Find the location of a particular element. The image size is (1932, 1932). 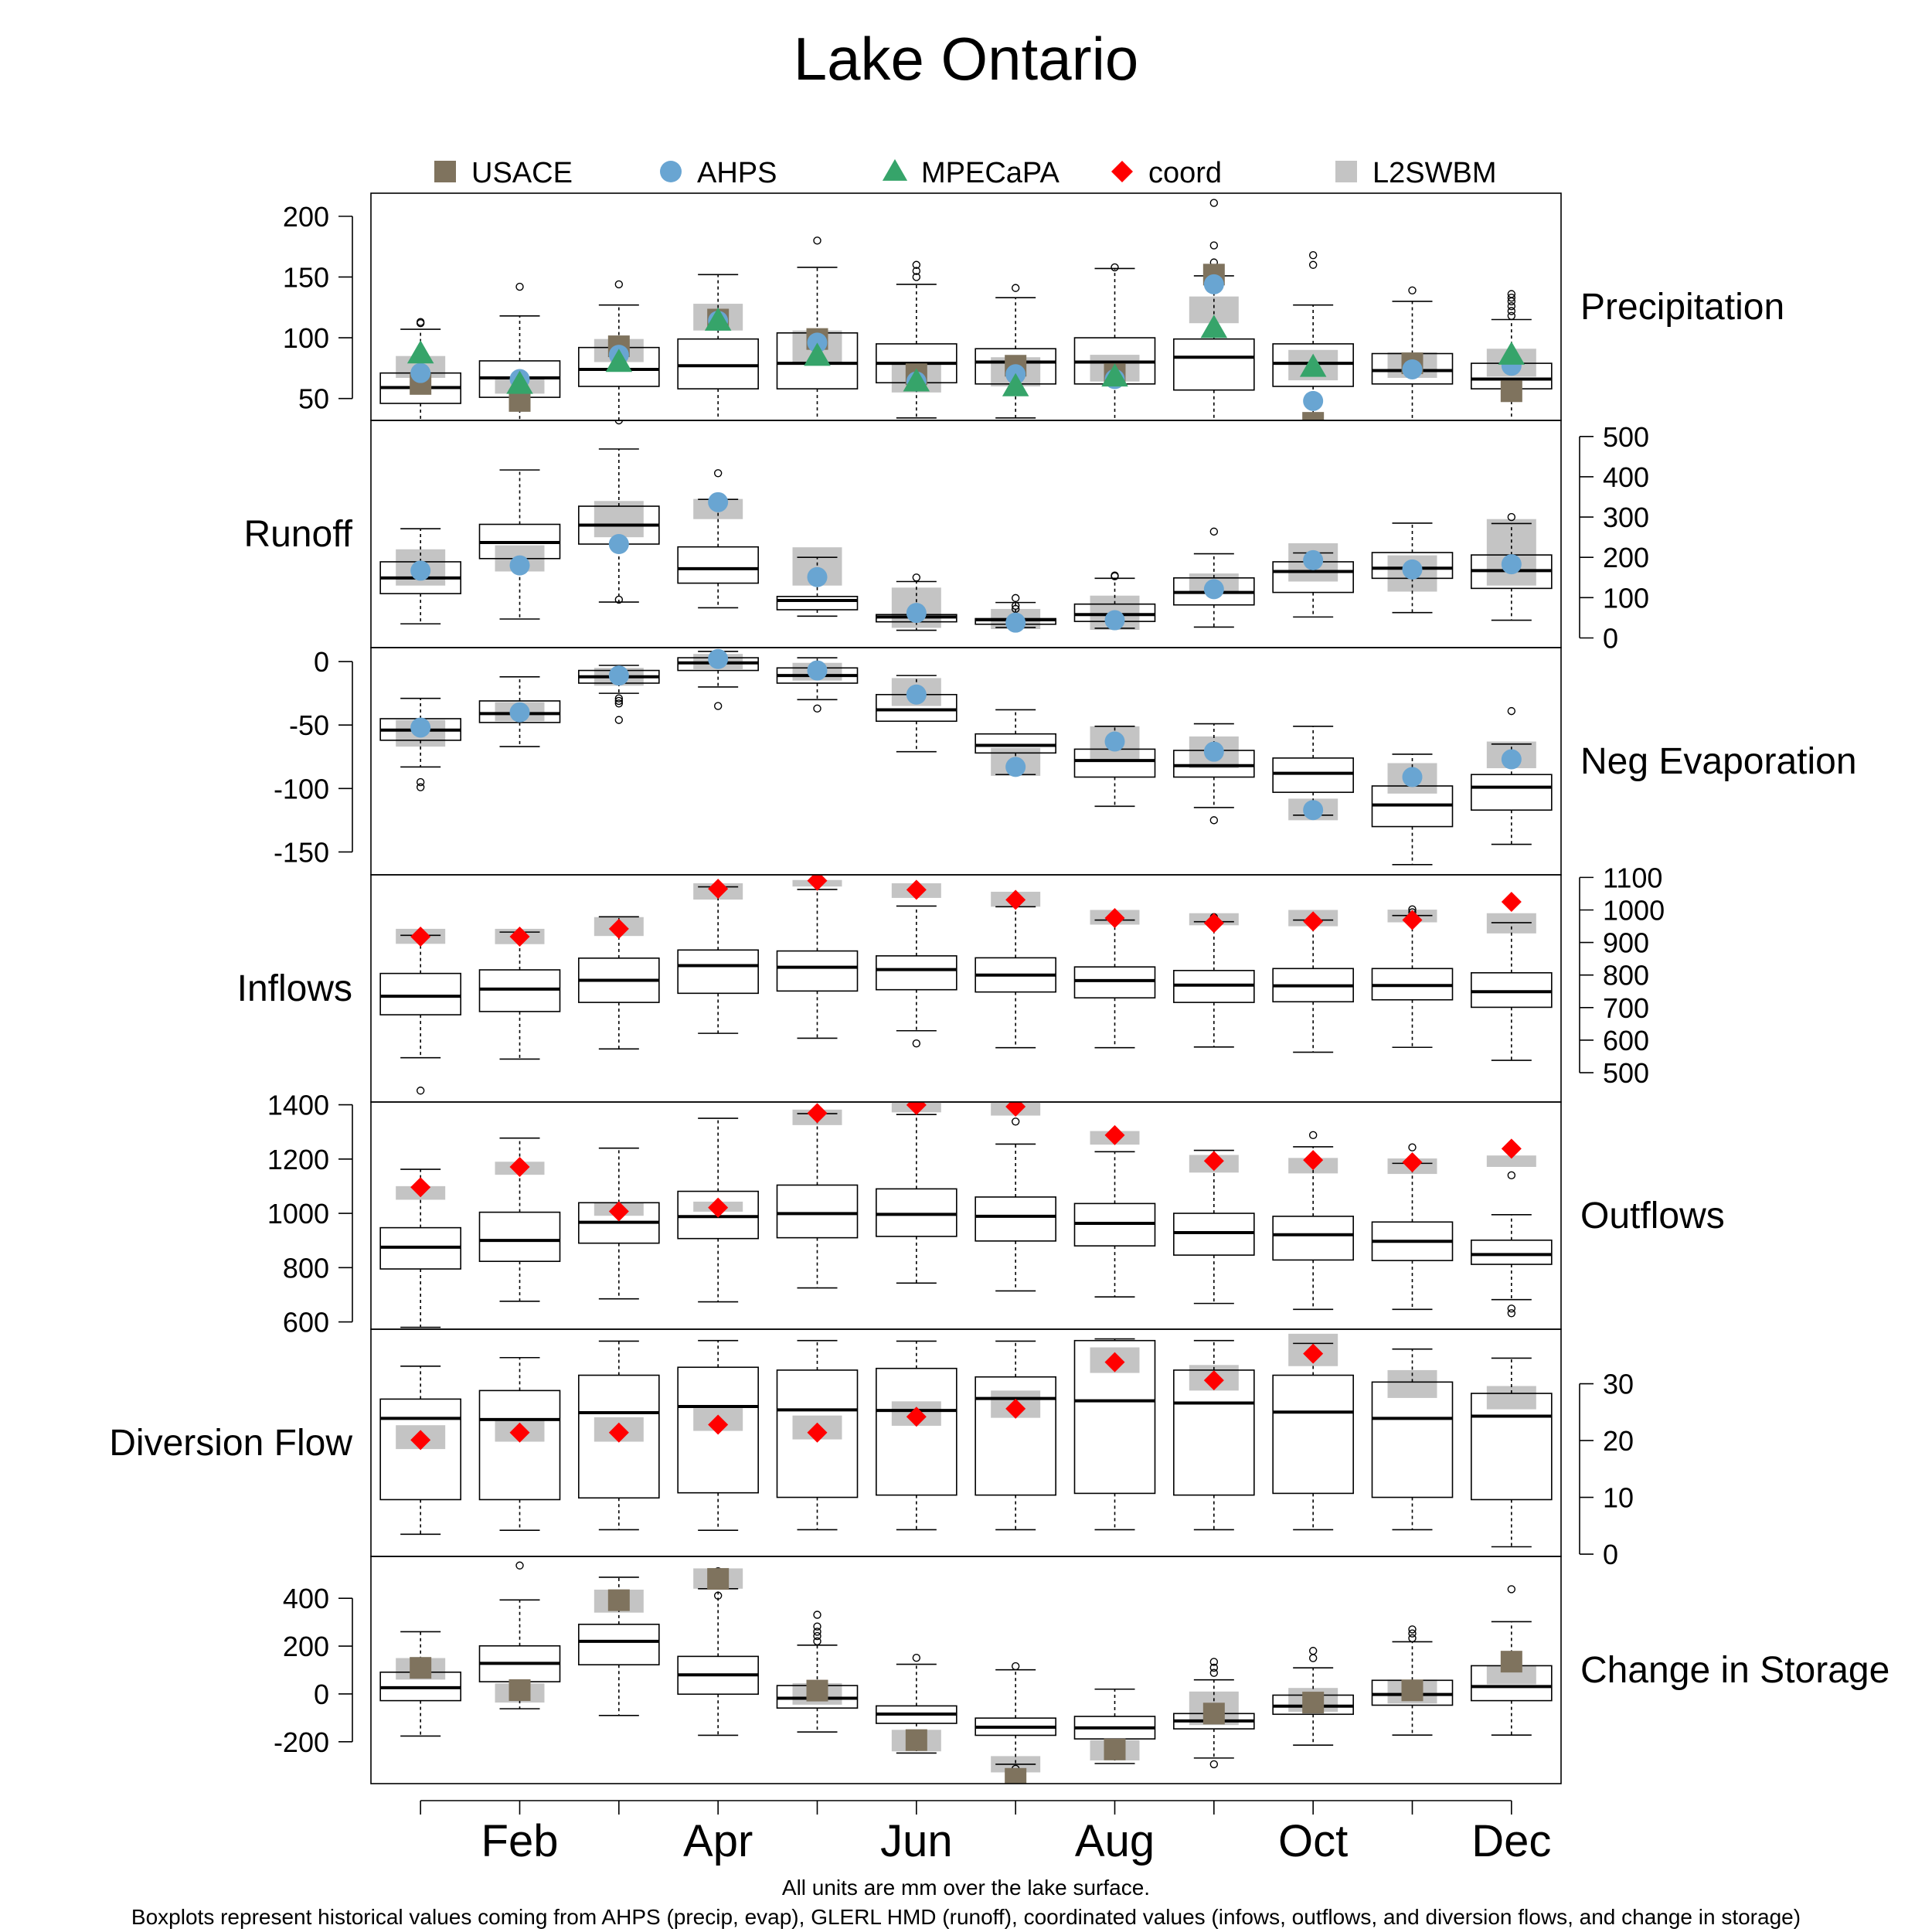

panel-diversion-flow: 0 10 20 30 Diversion Flow is located at coordinates (871, 1449).